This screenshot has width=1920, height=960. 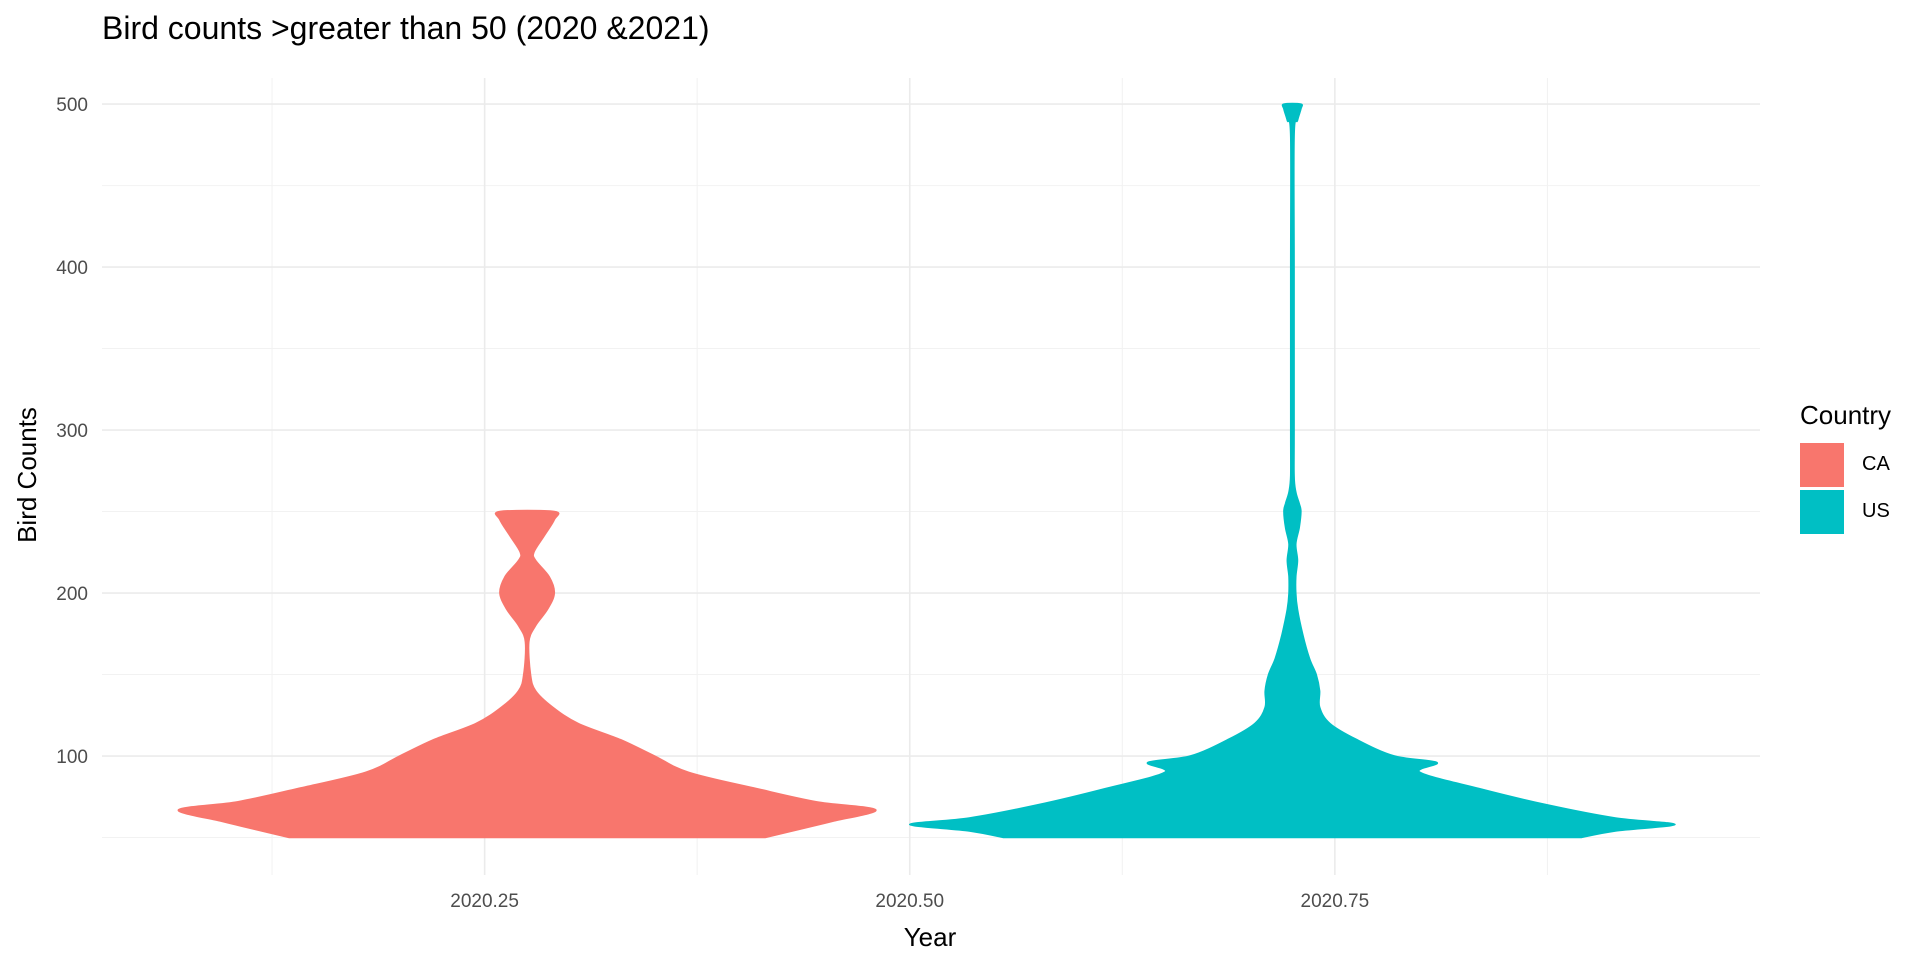 I want to click on violin-ca, so click(x=527, y=674).